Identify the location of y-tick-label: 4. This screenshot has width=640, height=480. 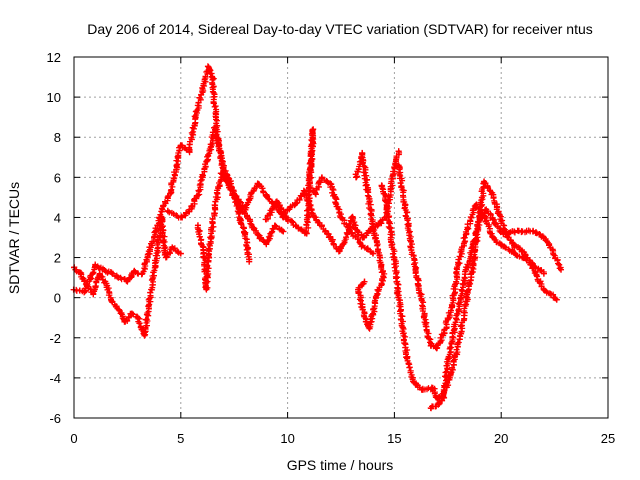
(57, 217).